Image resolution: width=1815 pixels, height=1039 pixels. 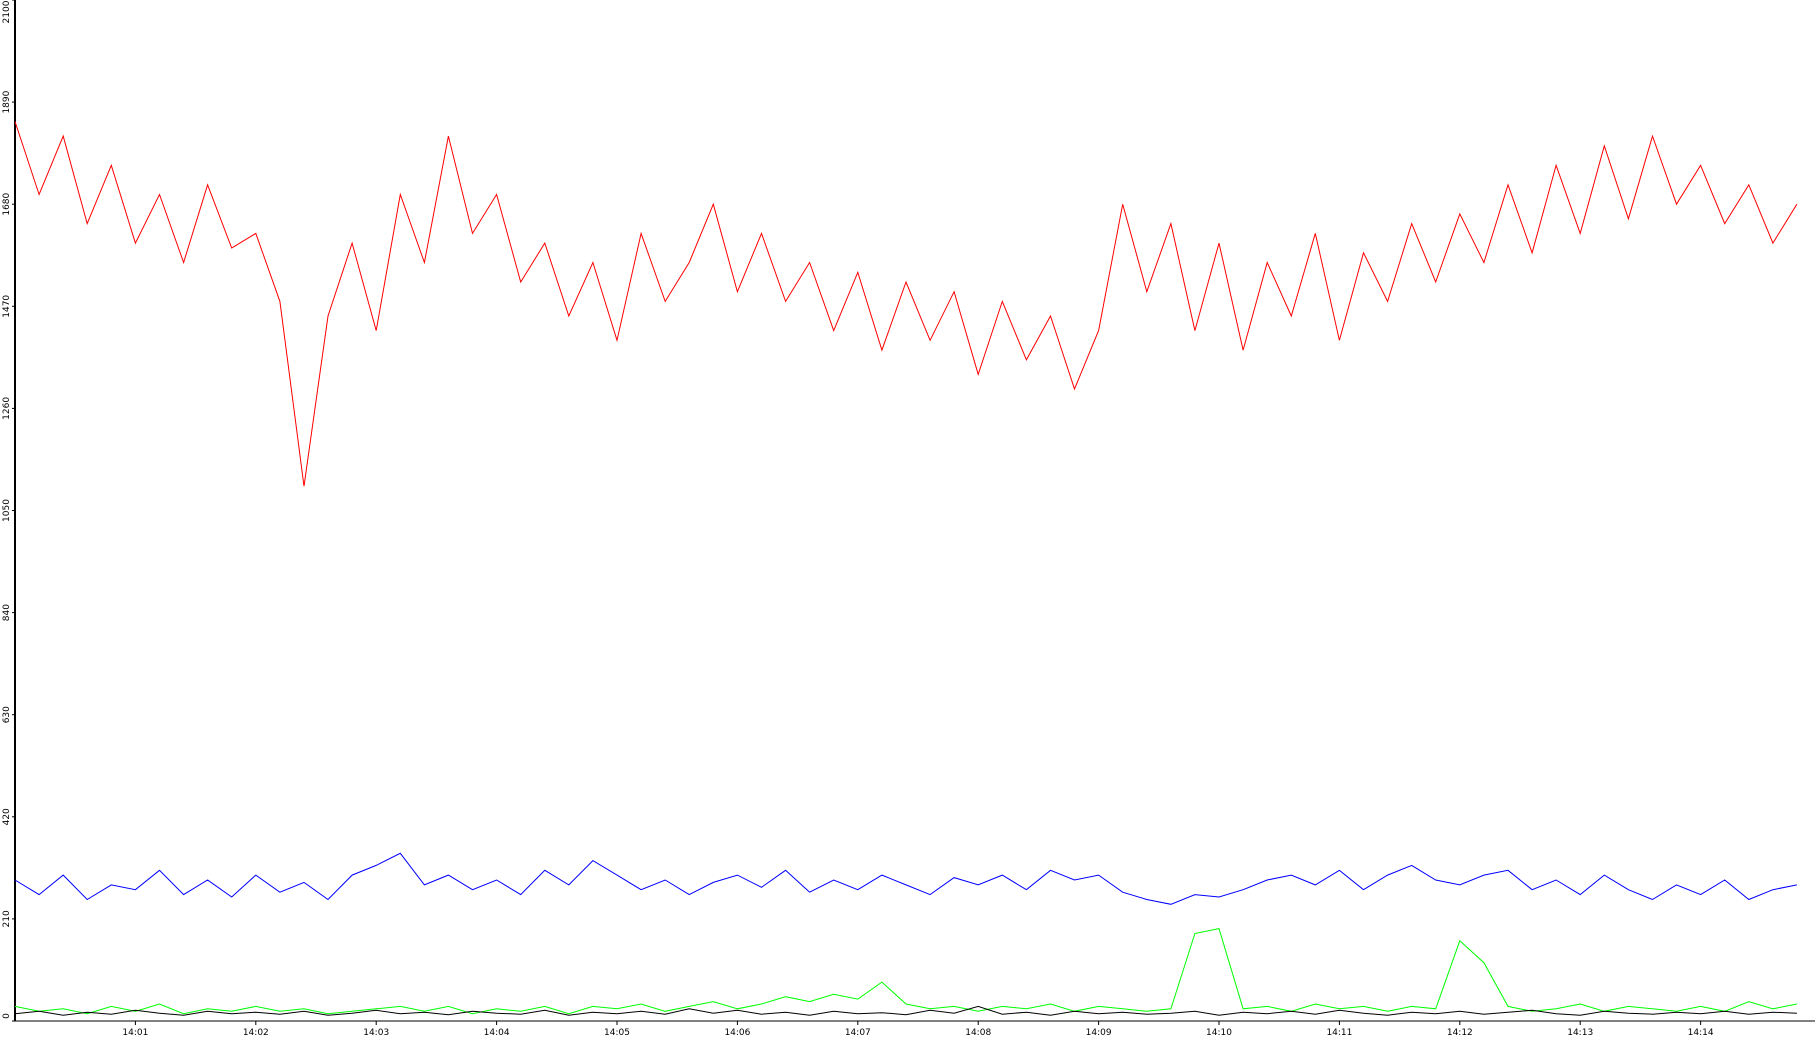 What do you see at coordinates (737, 1033) in the screenshot?
I see `x-tick-label: 14:06` at bounding box center [737, 1033].